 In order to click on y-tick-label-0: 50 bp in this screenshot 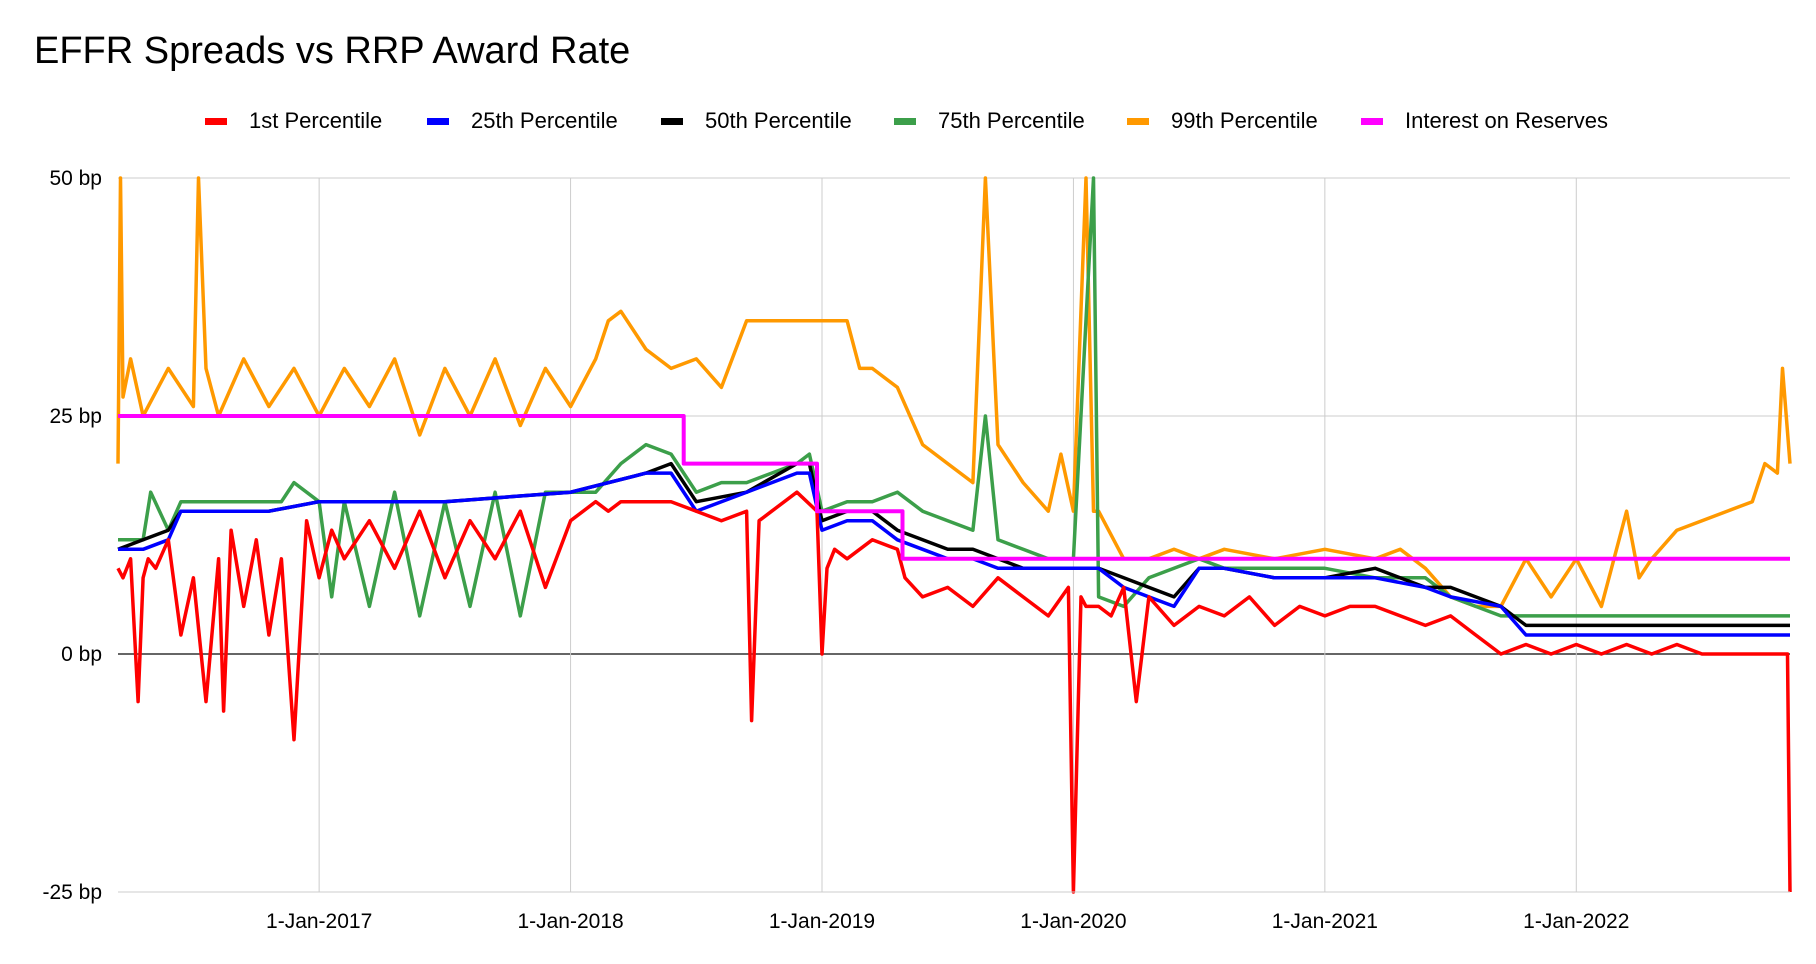, I will do `click(75, 178)`.